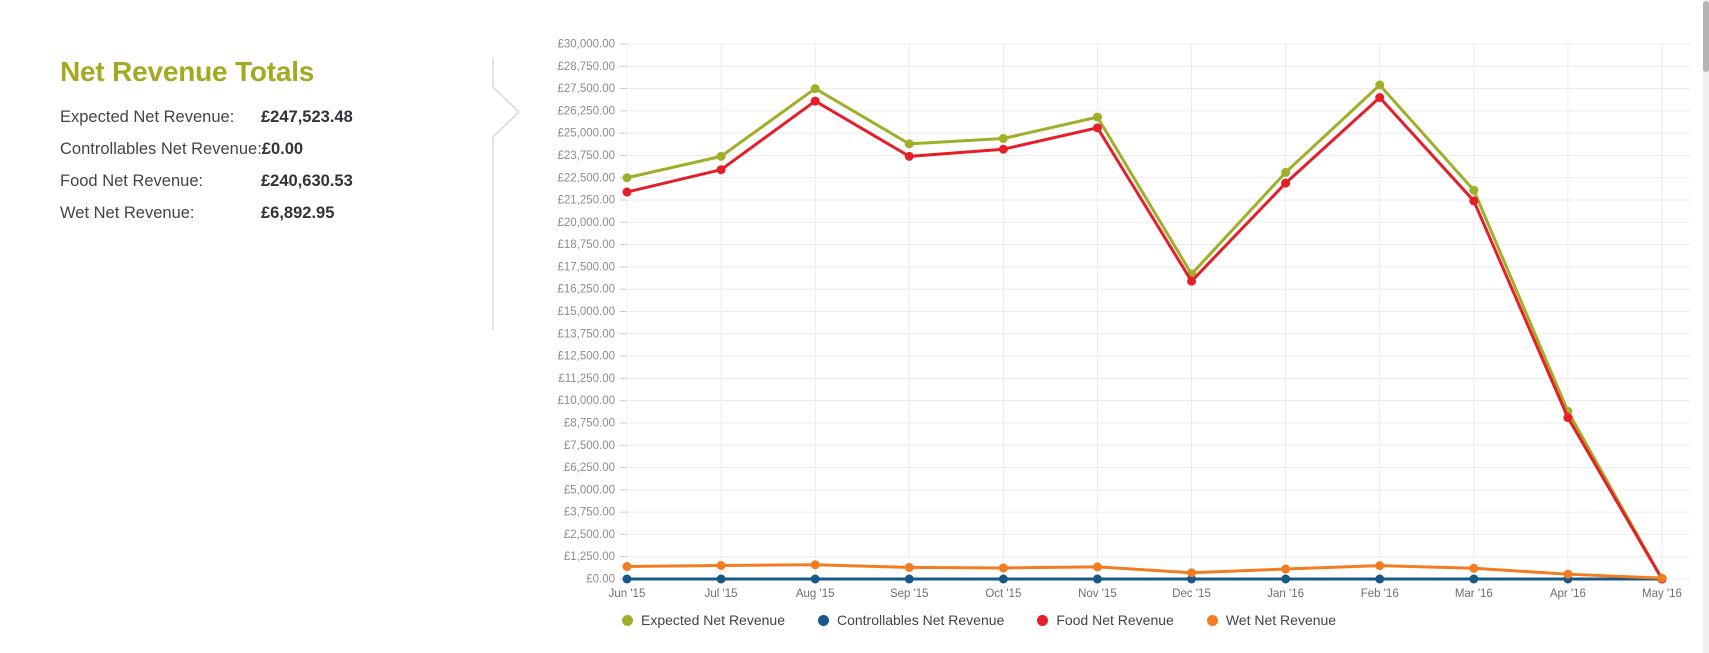  What do you see at coordinates (589, 513) in the screenshot?
I see `y-axis-tick-label: £3,750.00` at bounding box center [589, 513].